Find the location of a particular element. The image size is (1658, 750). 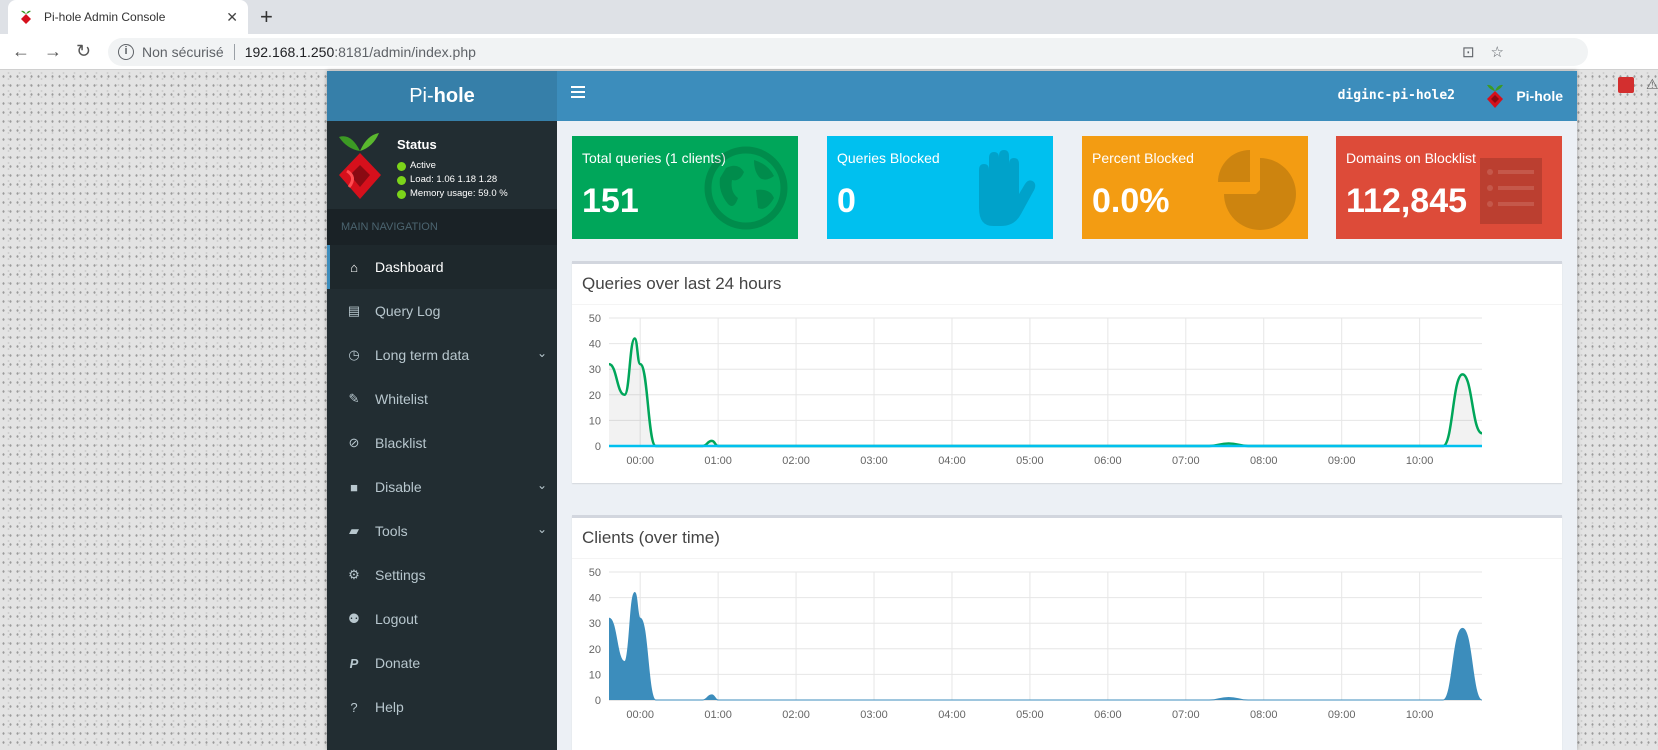

sidebar-item-whitelist: ✎ Whitelist is located at coordinates (442, 399).